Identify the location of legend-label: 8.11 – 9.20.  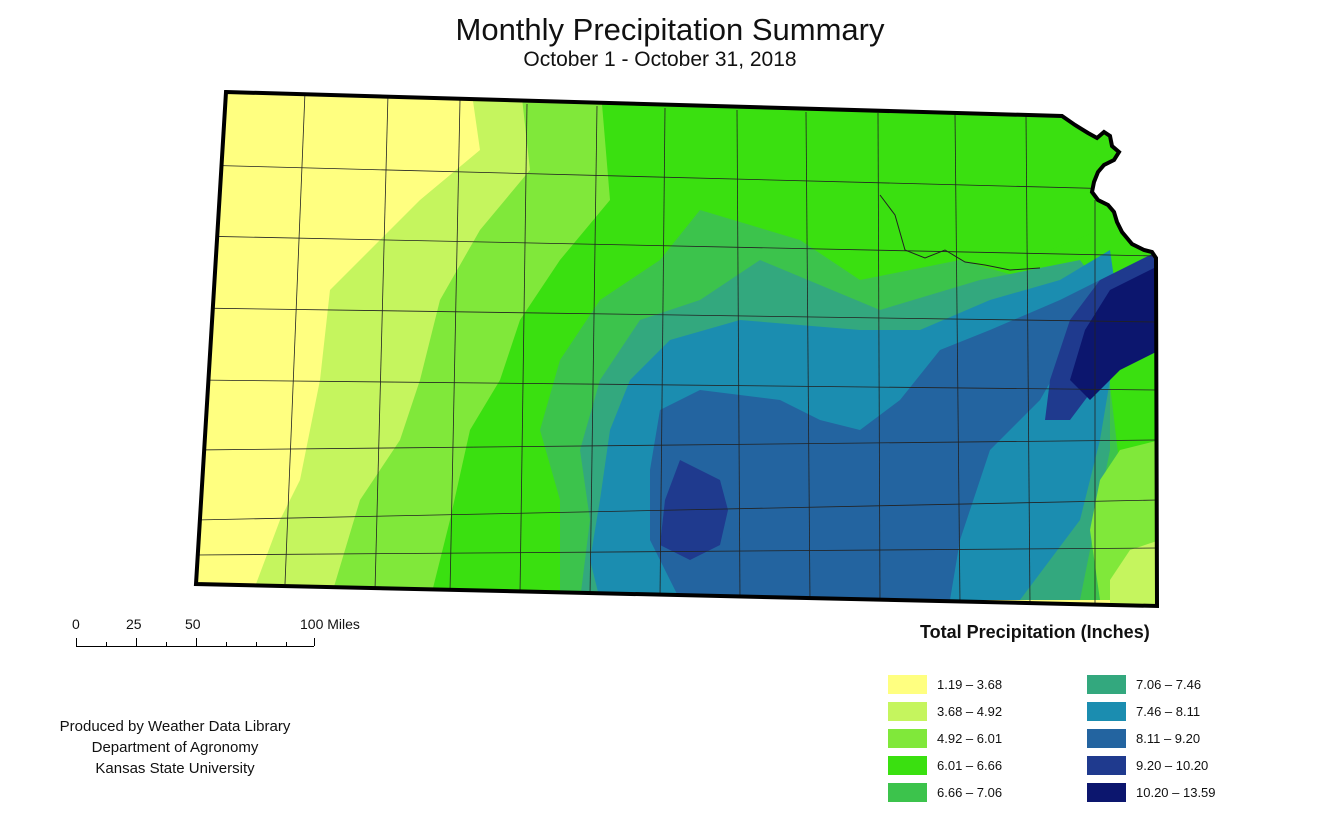
(1168, 738).